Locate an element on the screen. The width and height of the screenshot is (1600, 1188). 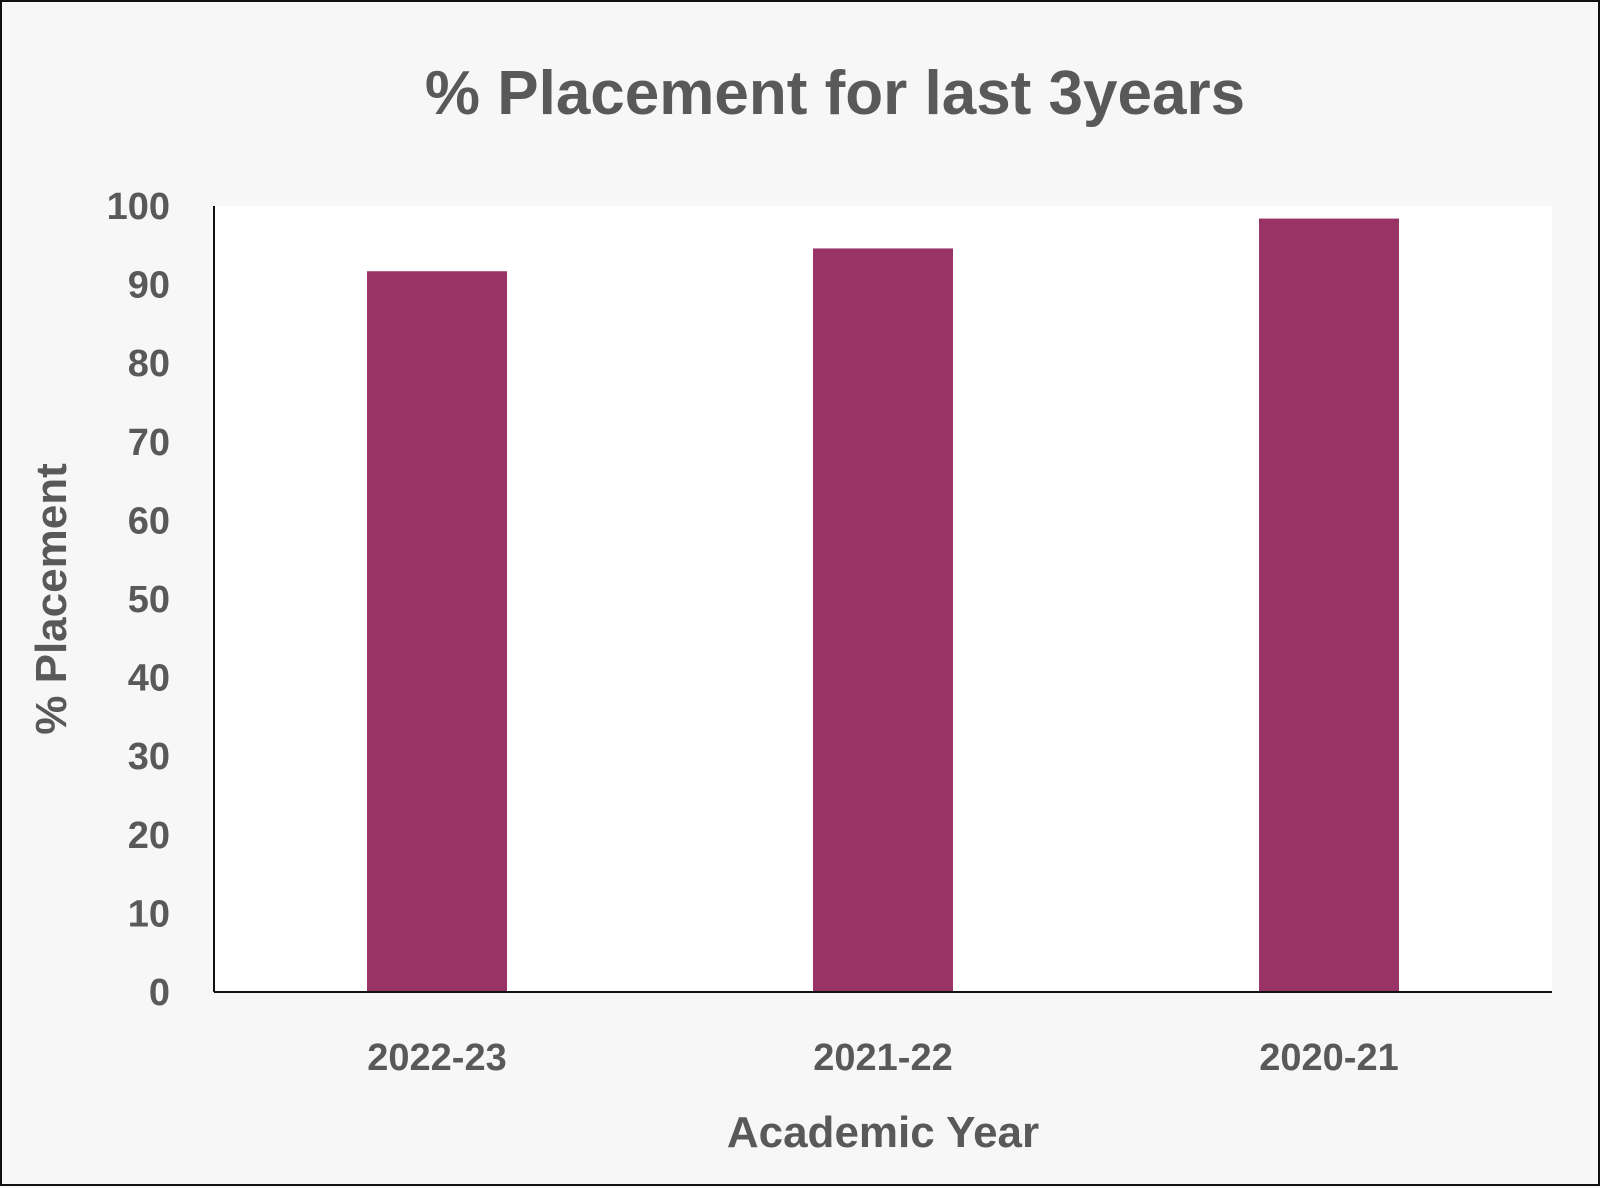
y-tick-label: 70 is located at coordinates (149, 443).